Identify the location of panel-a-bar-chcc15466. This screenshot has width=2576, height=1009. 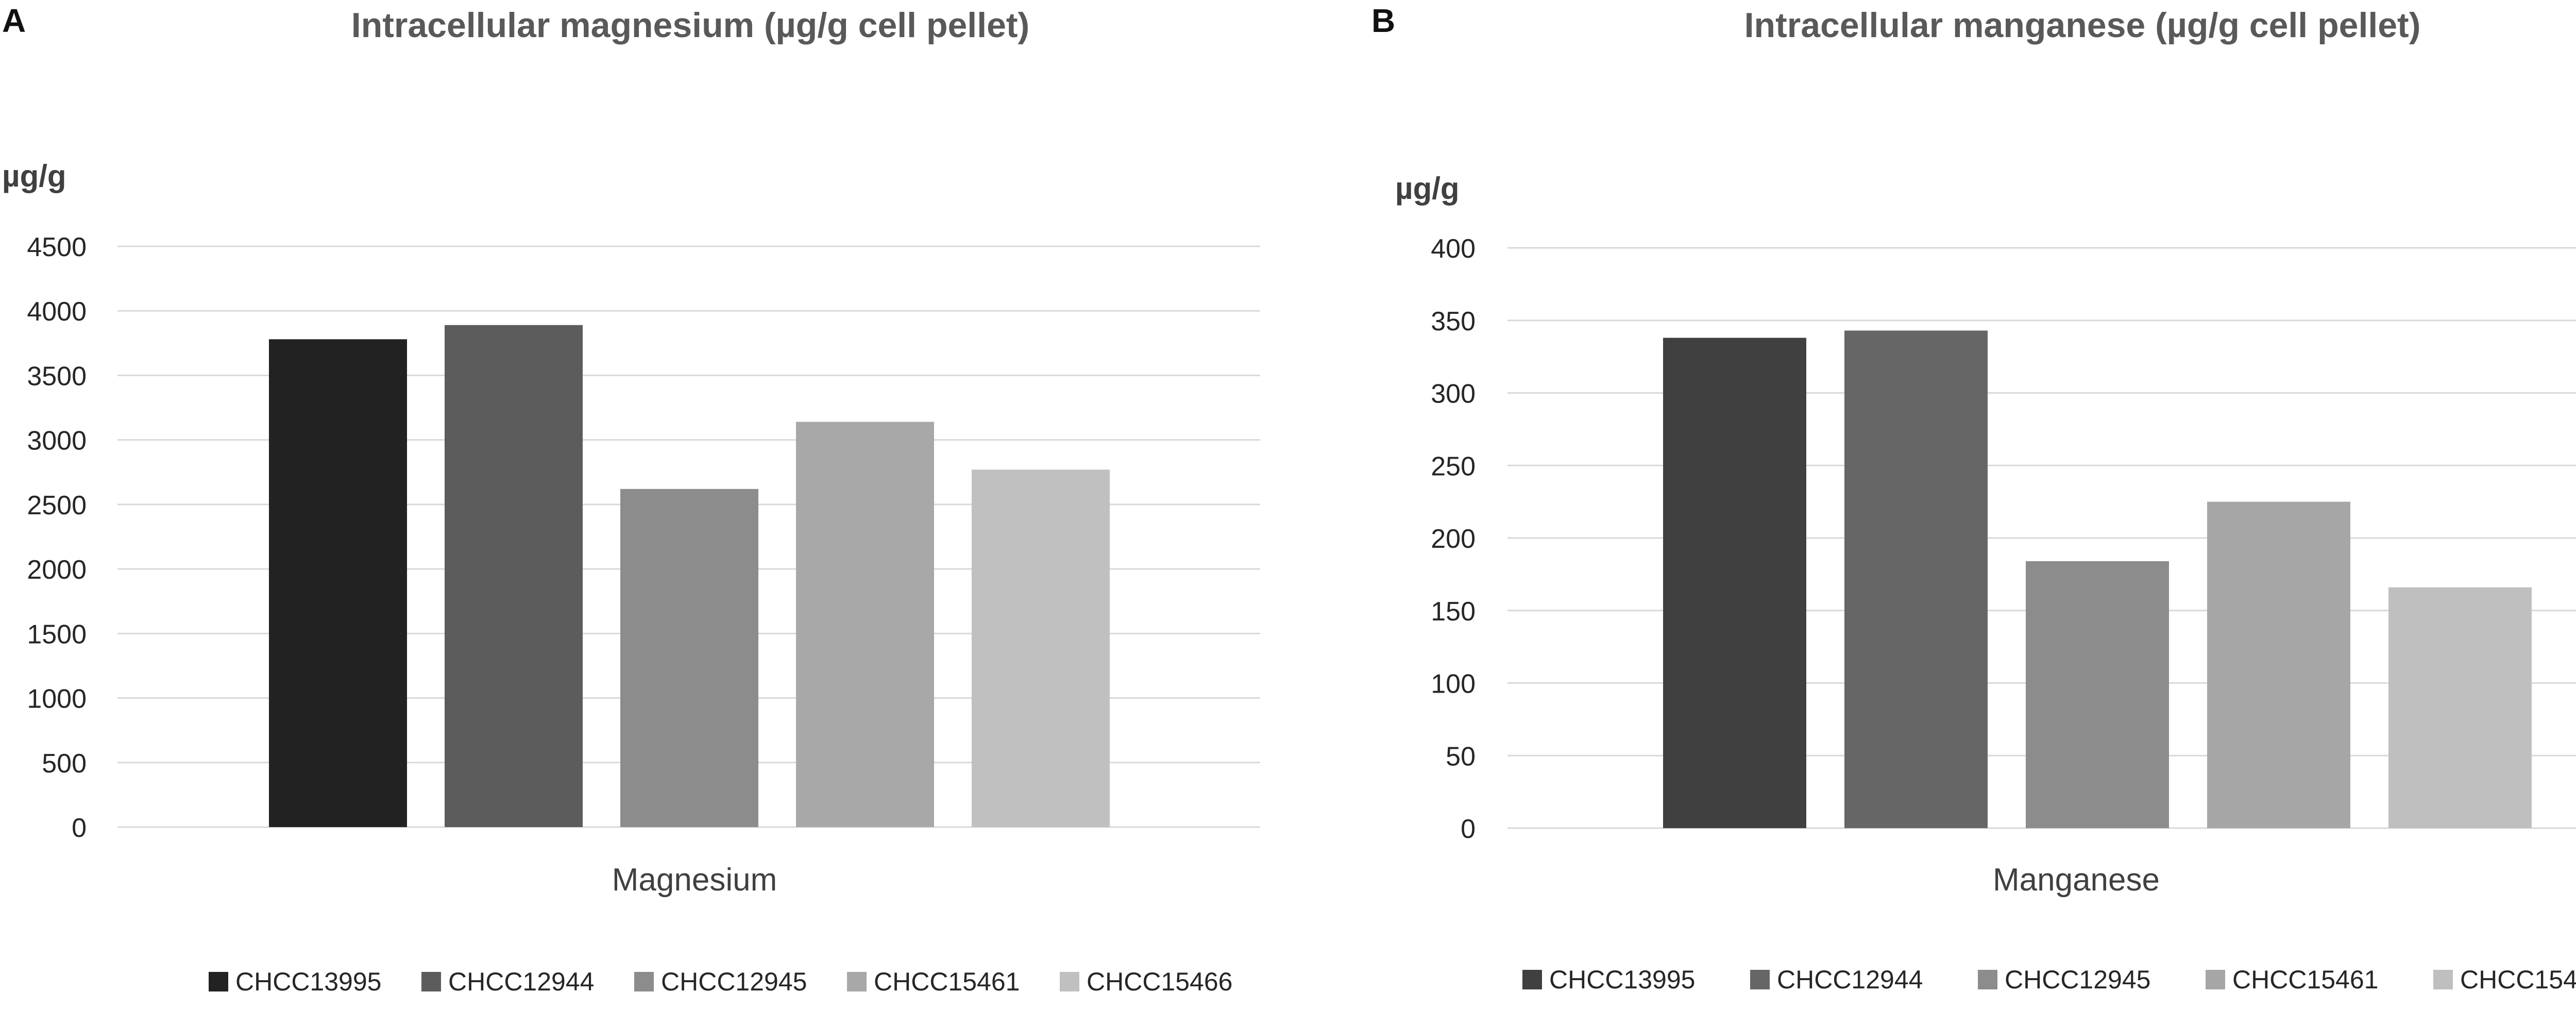
(1041, 648).